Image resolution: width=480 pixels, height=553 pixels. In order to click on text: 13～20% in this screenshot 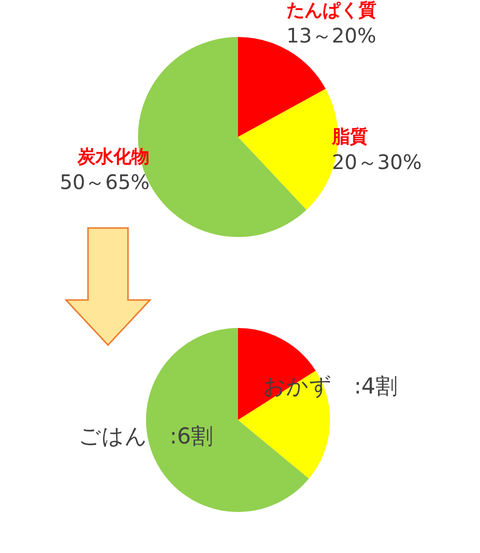, I will do `click(331, 35)`.